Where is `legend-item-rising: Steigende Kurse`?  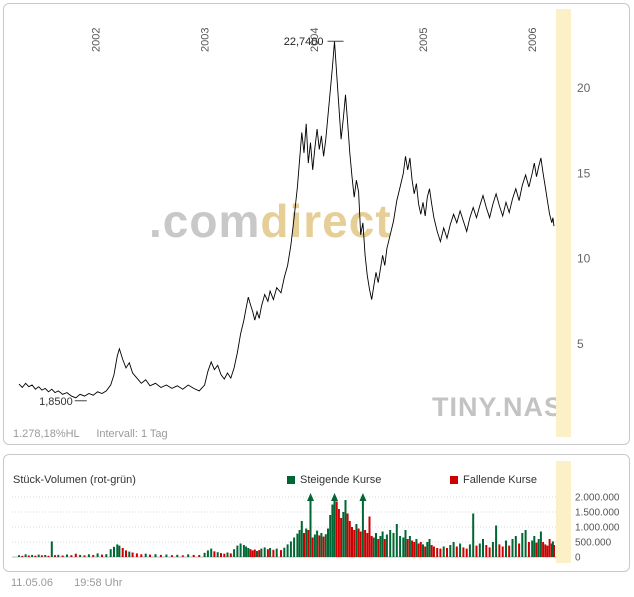 legend-item-rising: Steigende Kurse is located at coordinates (334, 480).